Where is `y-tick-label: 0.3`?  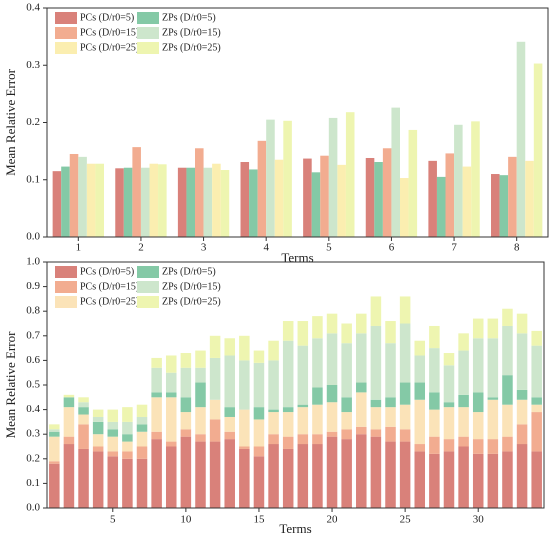 y-tick-label: 0.3 is located at coordinates (33, 434).